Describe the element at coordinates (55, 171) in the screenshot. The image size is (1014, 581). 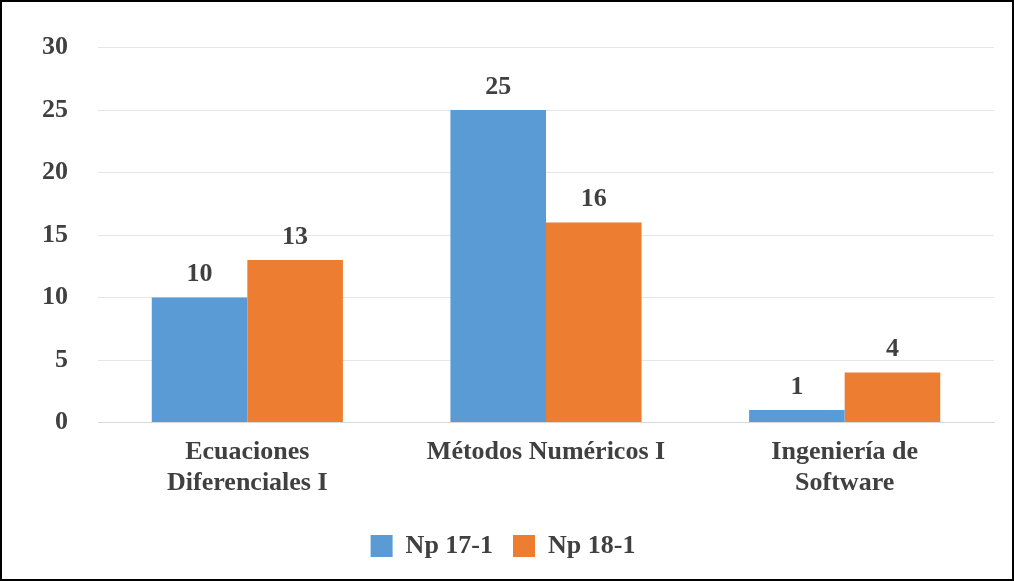
I see `y-tick-label: 20` at that location.